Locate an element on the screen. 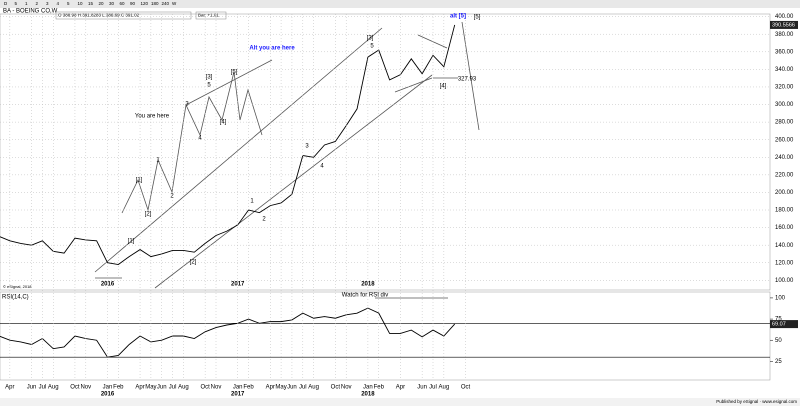  annotation: Watch for RSI div is located at coordinates (365, 296).